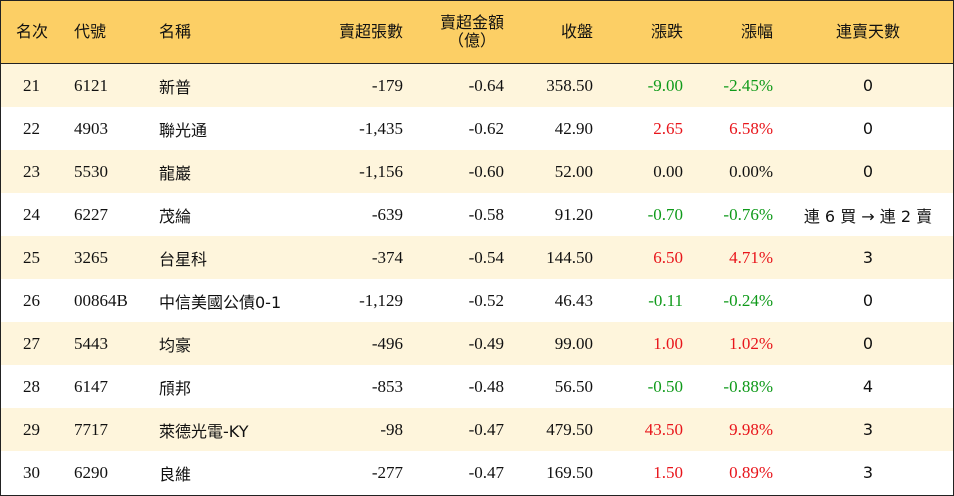  I want to click on name-cell-text: 中信美國公債0-1, so click(220, 302).